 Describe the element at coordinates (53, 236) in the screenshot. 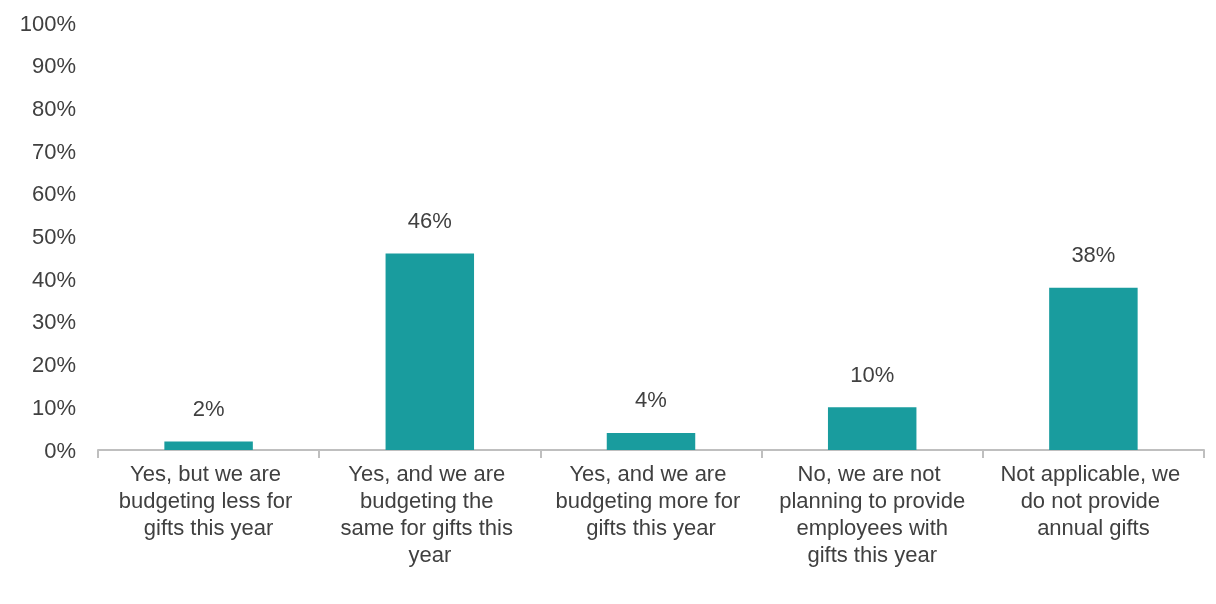

I see `y-tick-label: 50%` at that location.